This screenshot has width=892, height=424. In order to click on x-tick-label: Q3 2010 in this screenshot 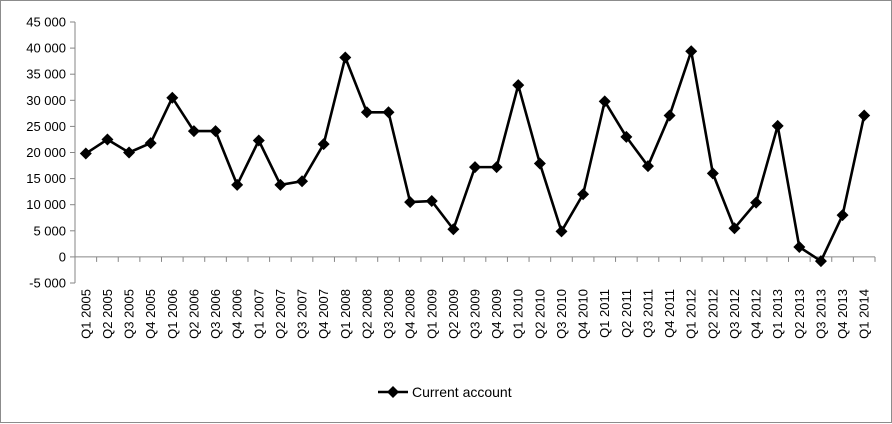, I will do `click(561, 314)`.